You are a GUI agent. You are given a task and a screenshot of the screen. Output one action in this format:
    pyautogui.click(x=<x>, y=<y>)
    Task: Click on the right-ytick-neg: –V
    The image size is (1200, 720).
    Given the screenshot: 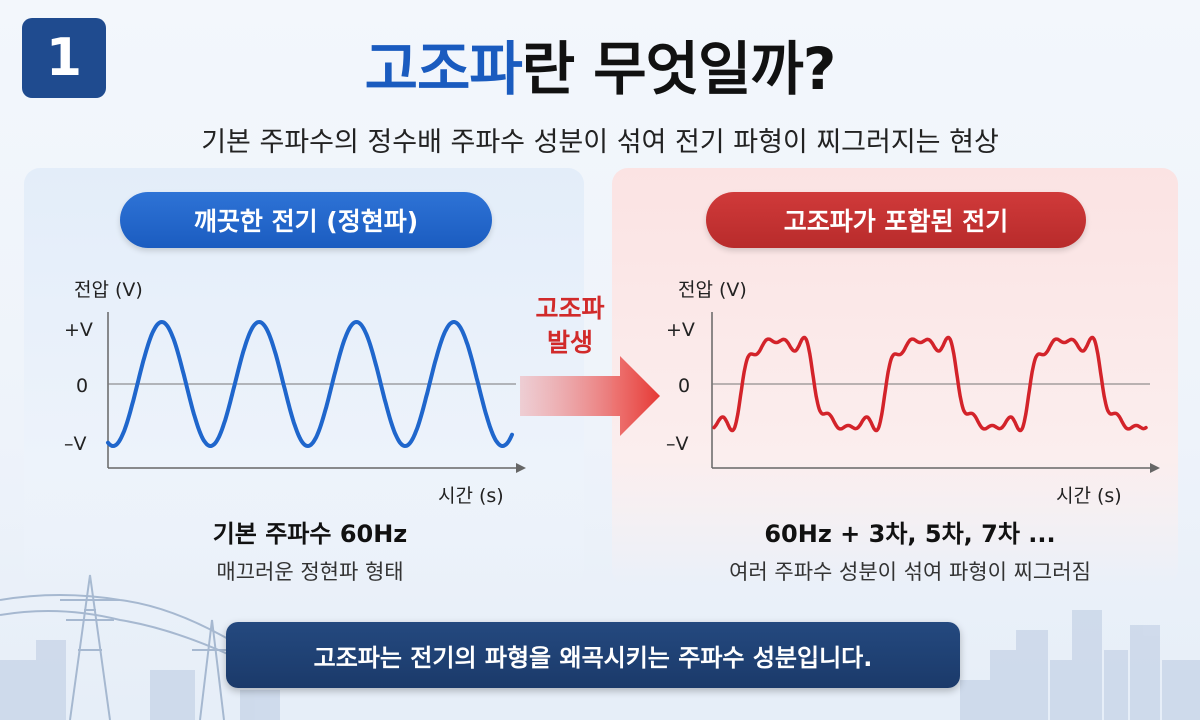 What is the action you would take?
    pyautogui.click(x=677, y=444)
    